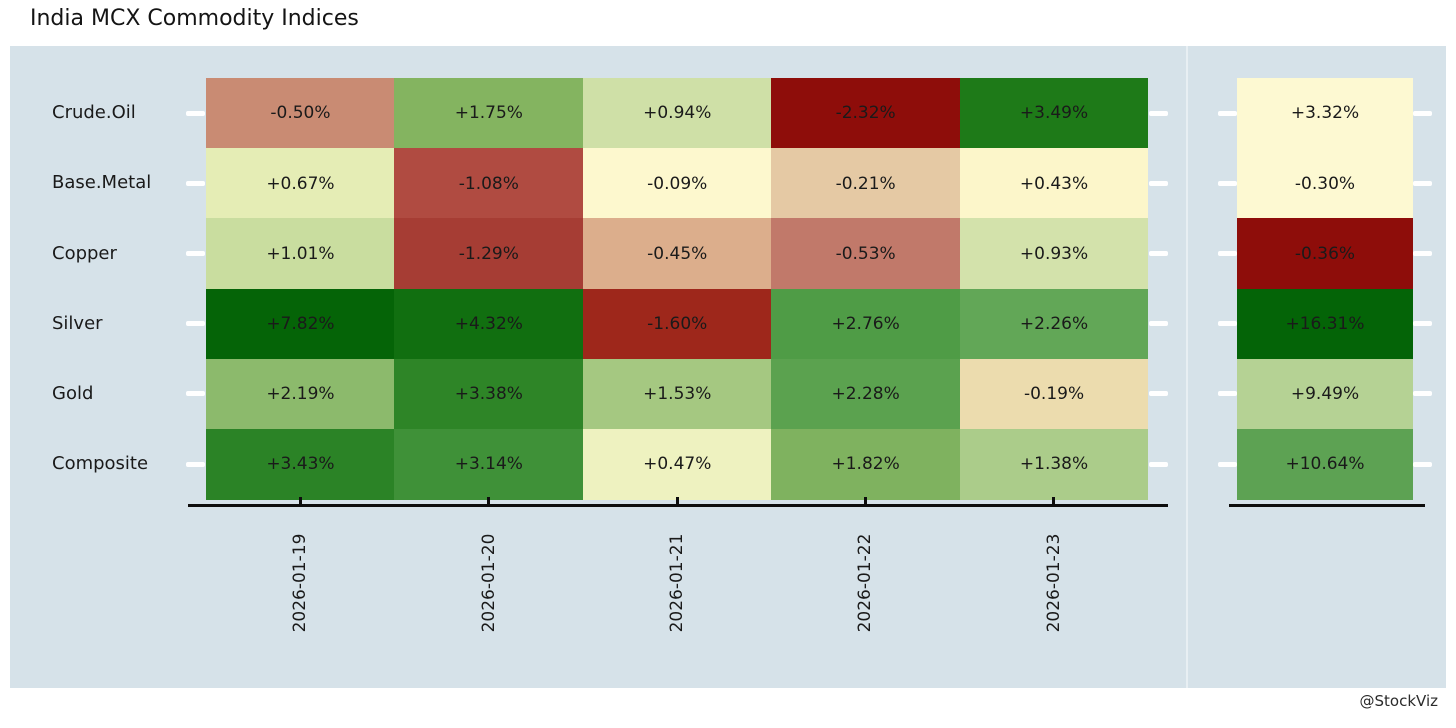 Image resolution: width=1456 pixels, height=728 pixels. I want to click on heatmap-cell: -0.53%, so click(866, 254).